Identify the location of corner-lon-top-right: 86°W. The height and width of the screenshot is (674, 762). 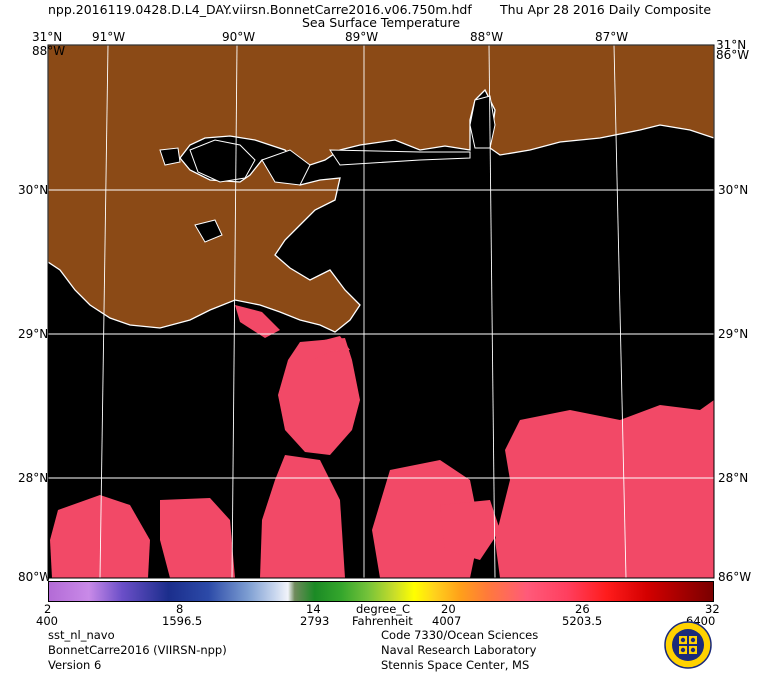
(733, 55).